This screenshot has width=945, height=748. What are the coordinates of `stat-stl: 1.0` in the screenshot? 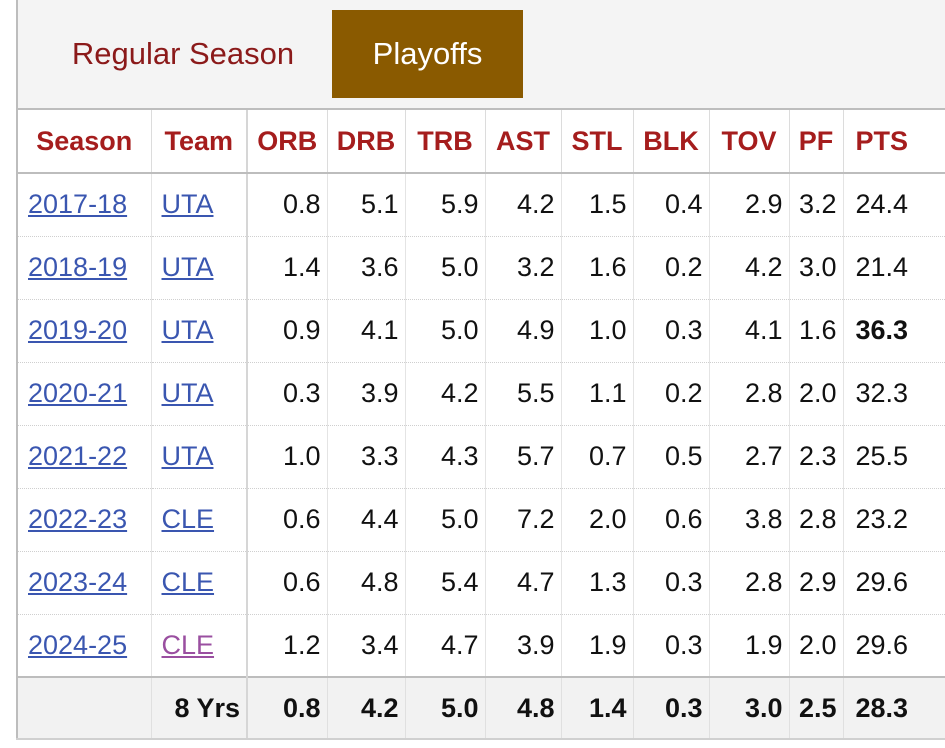 It's located at (597, 331).